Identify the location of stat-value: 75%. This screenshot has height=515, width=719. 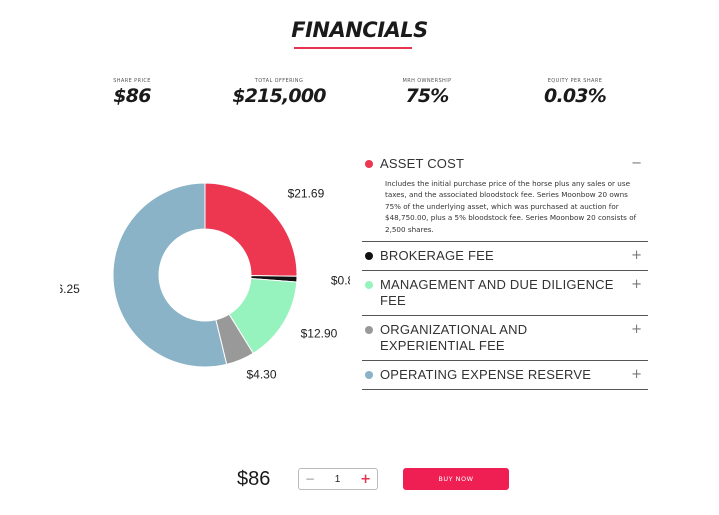
(427, 96).